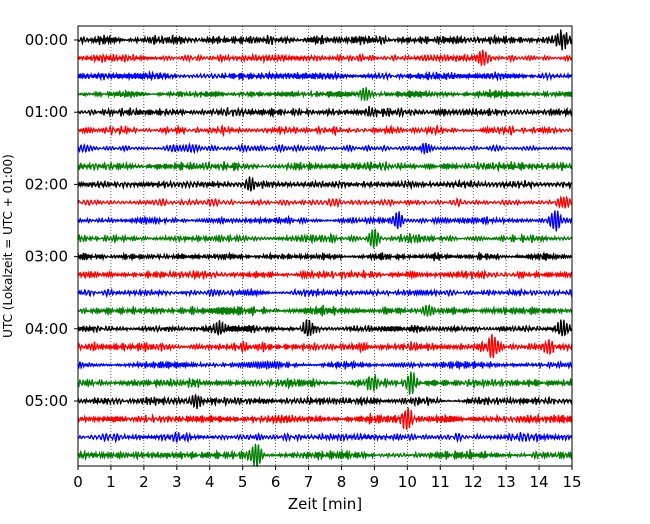  I want to click on x-axis-label: Zeit [min], so click(325, 504).